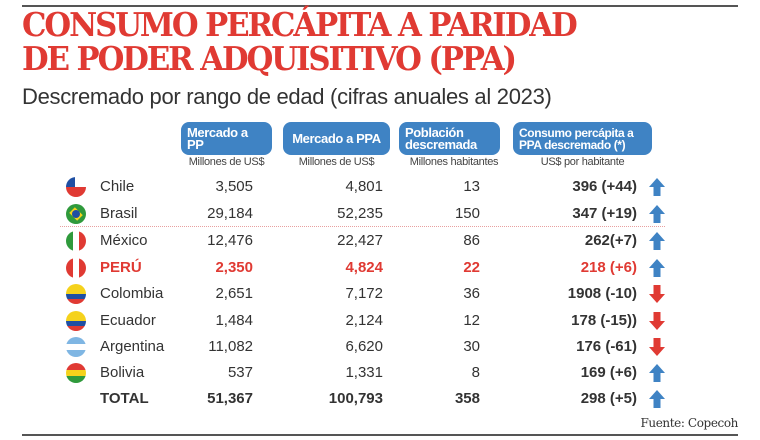 The width and height of the screenshot is (760, 440). Describe the element at coordinates (121, 267) in the screenshot. I see `country-name: PERÚ` at that location.